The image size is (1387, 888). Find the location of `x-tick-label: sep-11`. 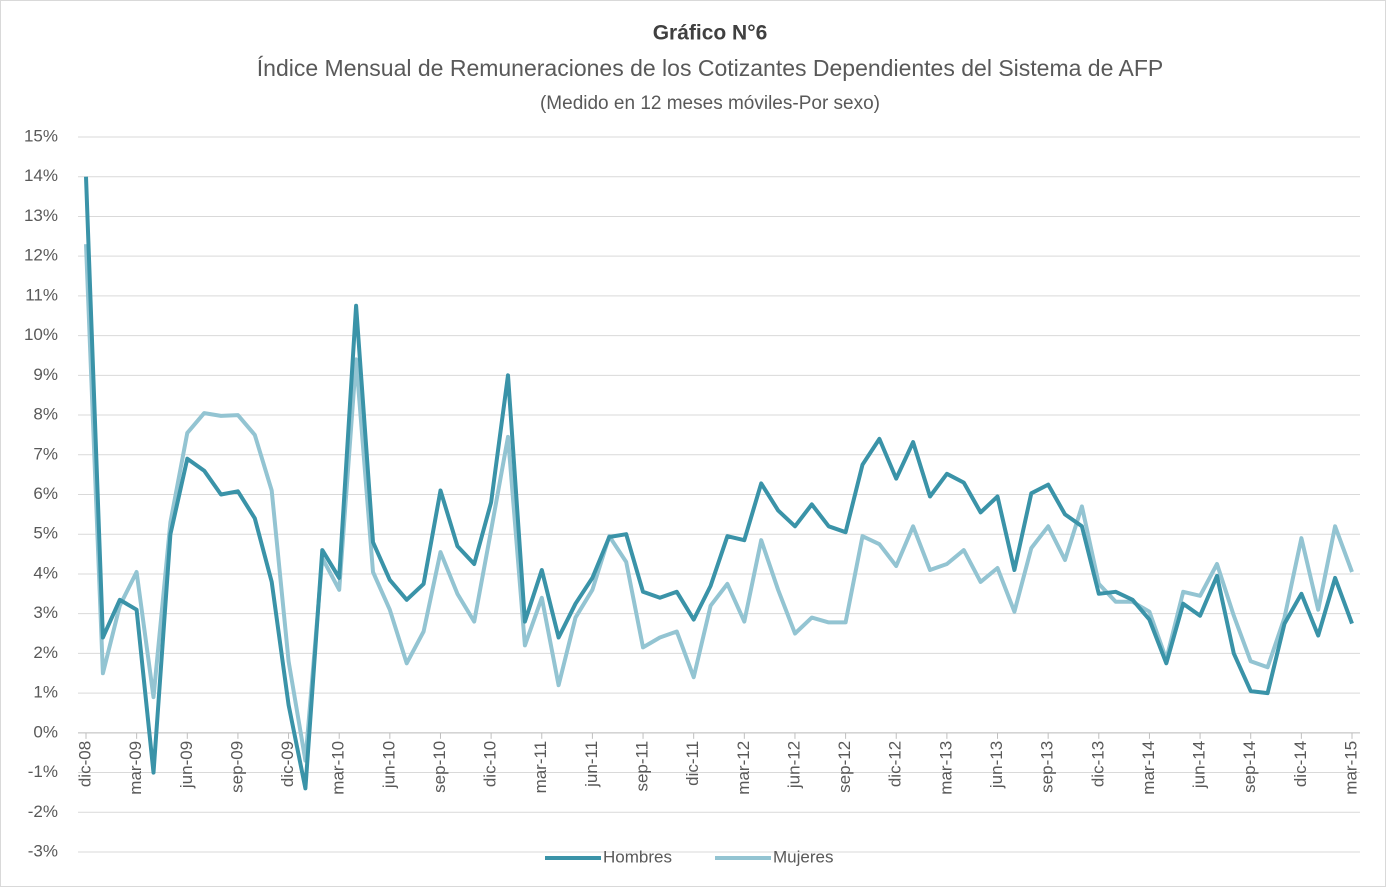

x-tick-label: sep-11 is located at coordinates (642, 766).